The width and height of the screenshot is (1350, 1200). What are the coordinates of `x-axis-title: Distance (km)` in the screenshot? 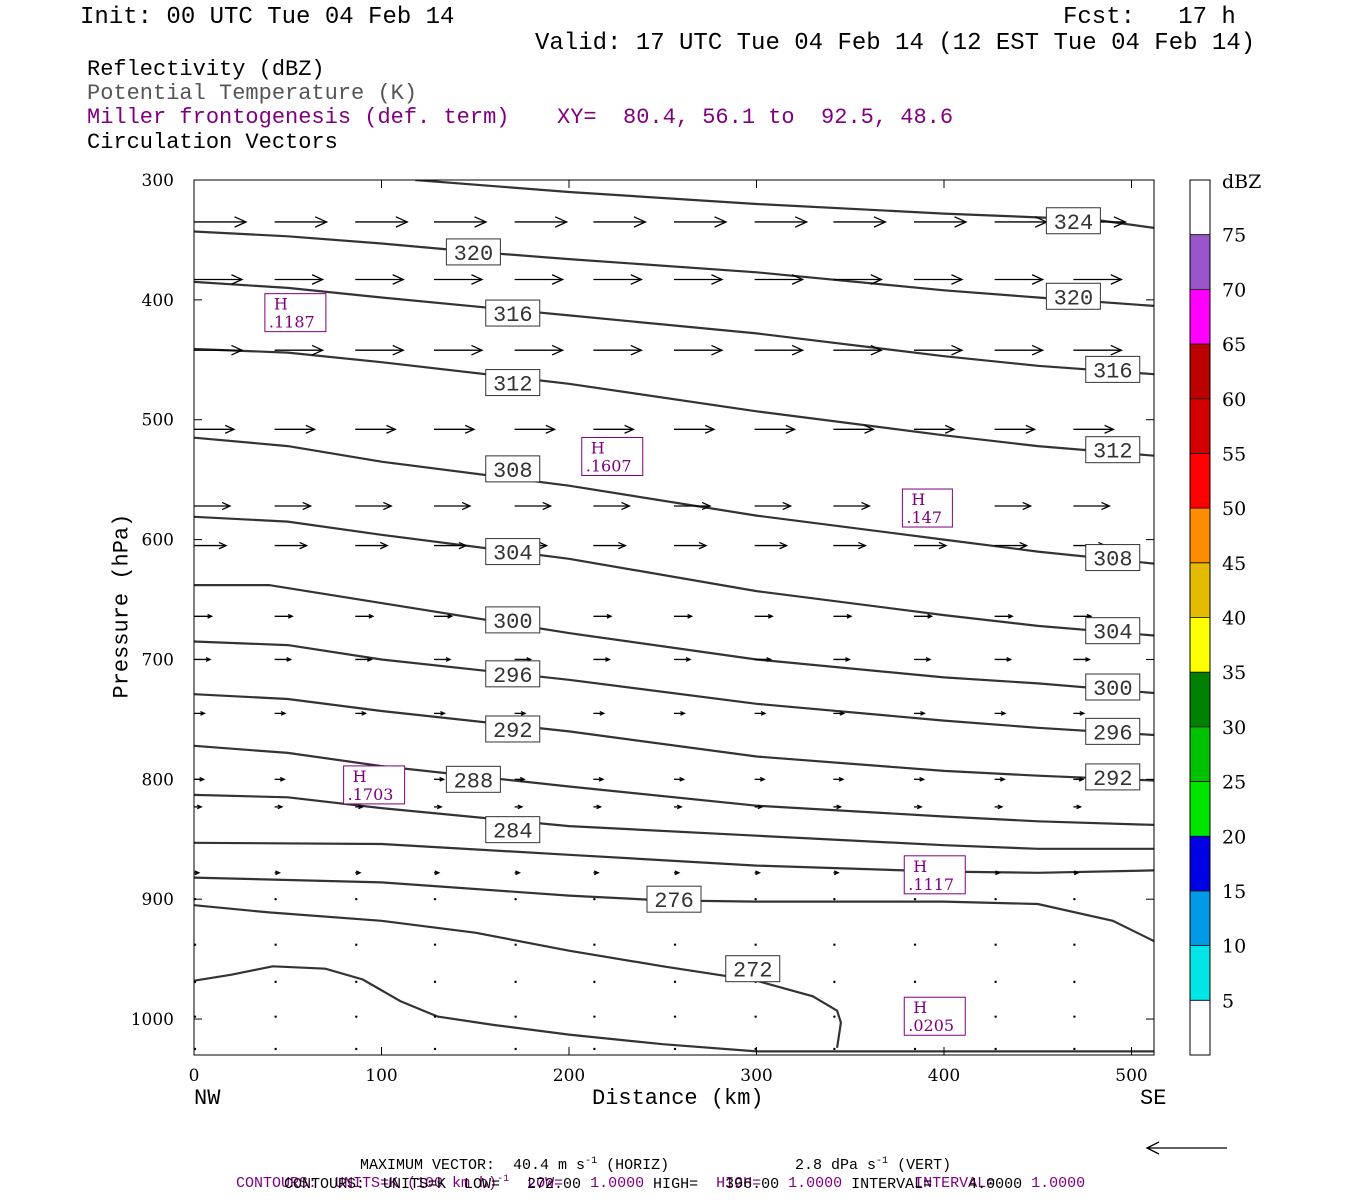 It's located at (678, 1098).